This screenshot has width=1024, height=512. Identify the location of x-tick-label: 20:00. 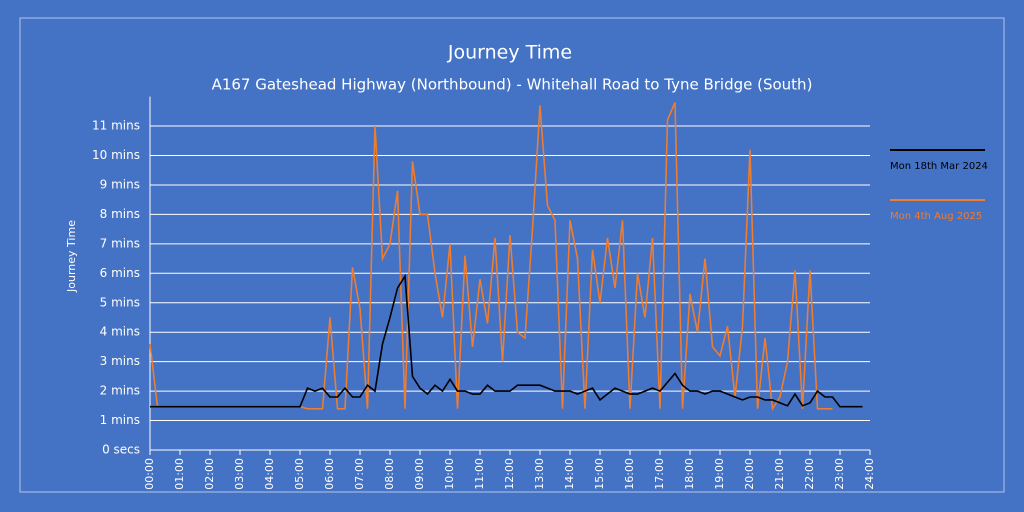
(749, 474).